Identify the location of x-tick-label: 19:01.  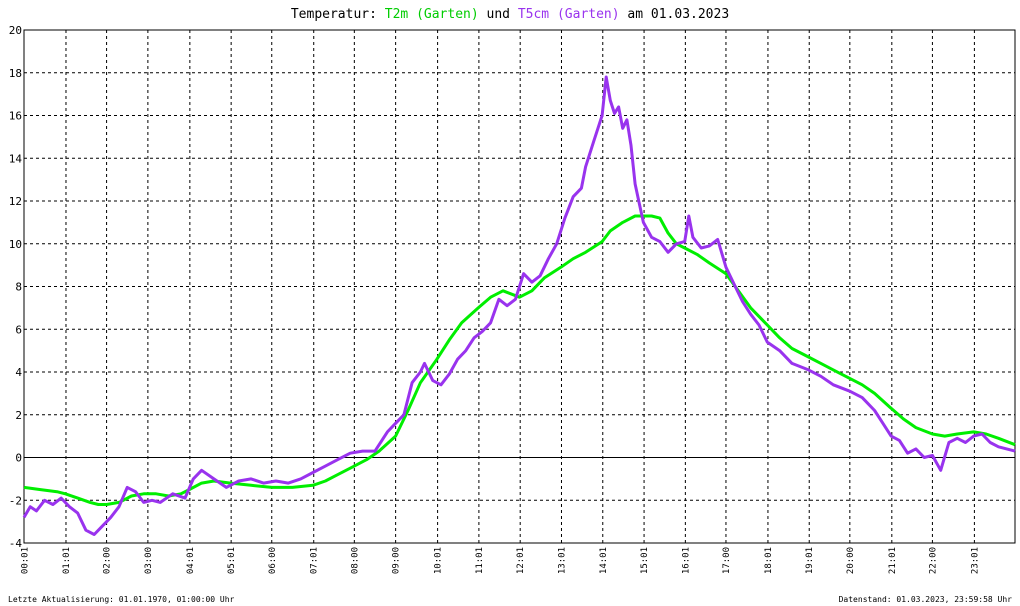
(810, 560).